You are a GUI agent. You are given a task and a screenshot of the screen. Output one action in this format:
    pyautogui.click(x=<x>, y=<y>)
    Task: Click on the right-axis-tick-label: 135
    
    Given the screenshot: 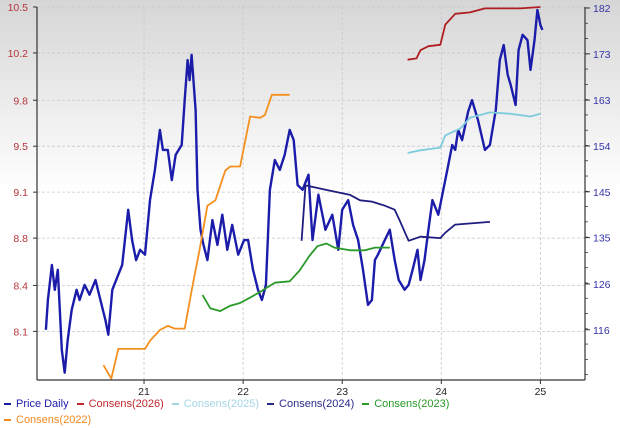 What is the action you would take?
    pyautogui.click(x=602, y=239)
    